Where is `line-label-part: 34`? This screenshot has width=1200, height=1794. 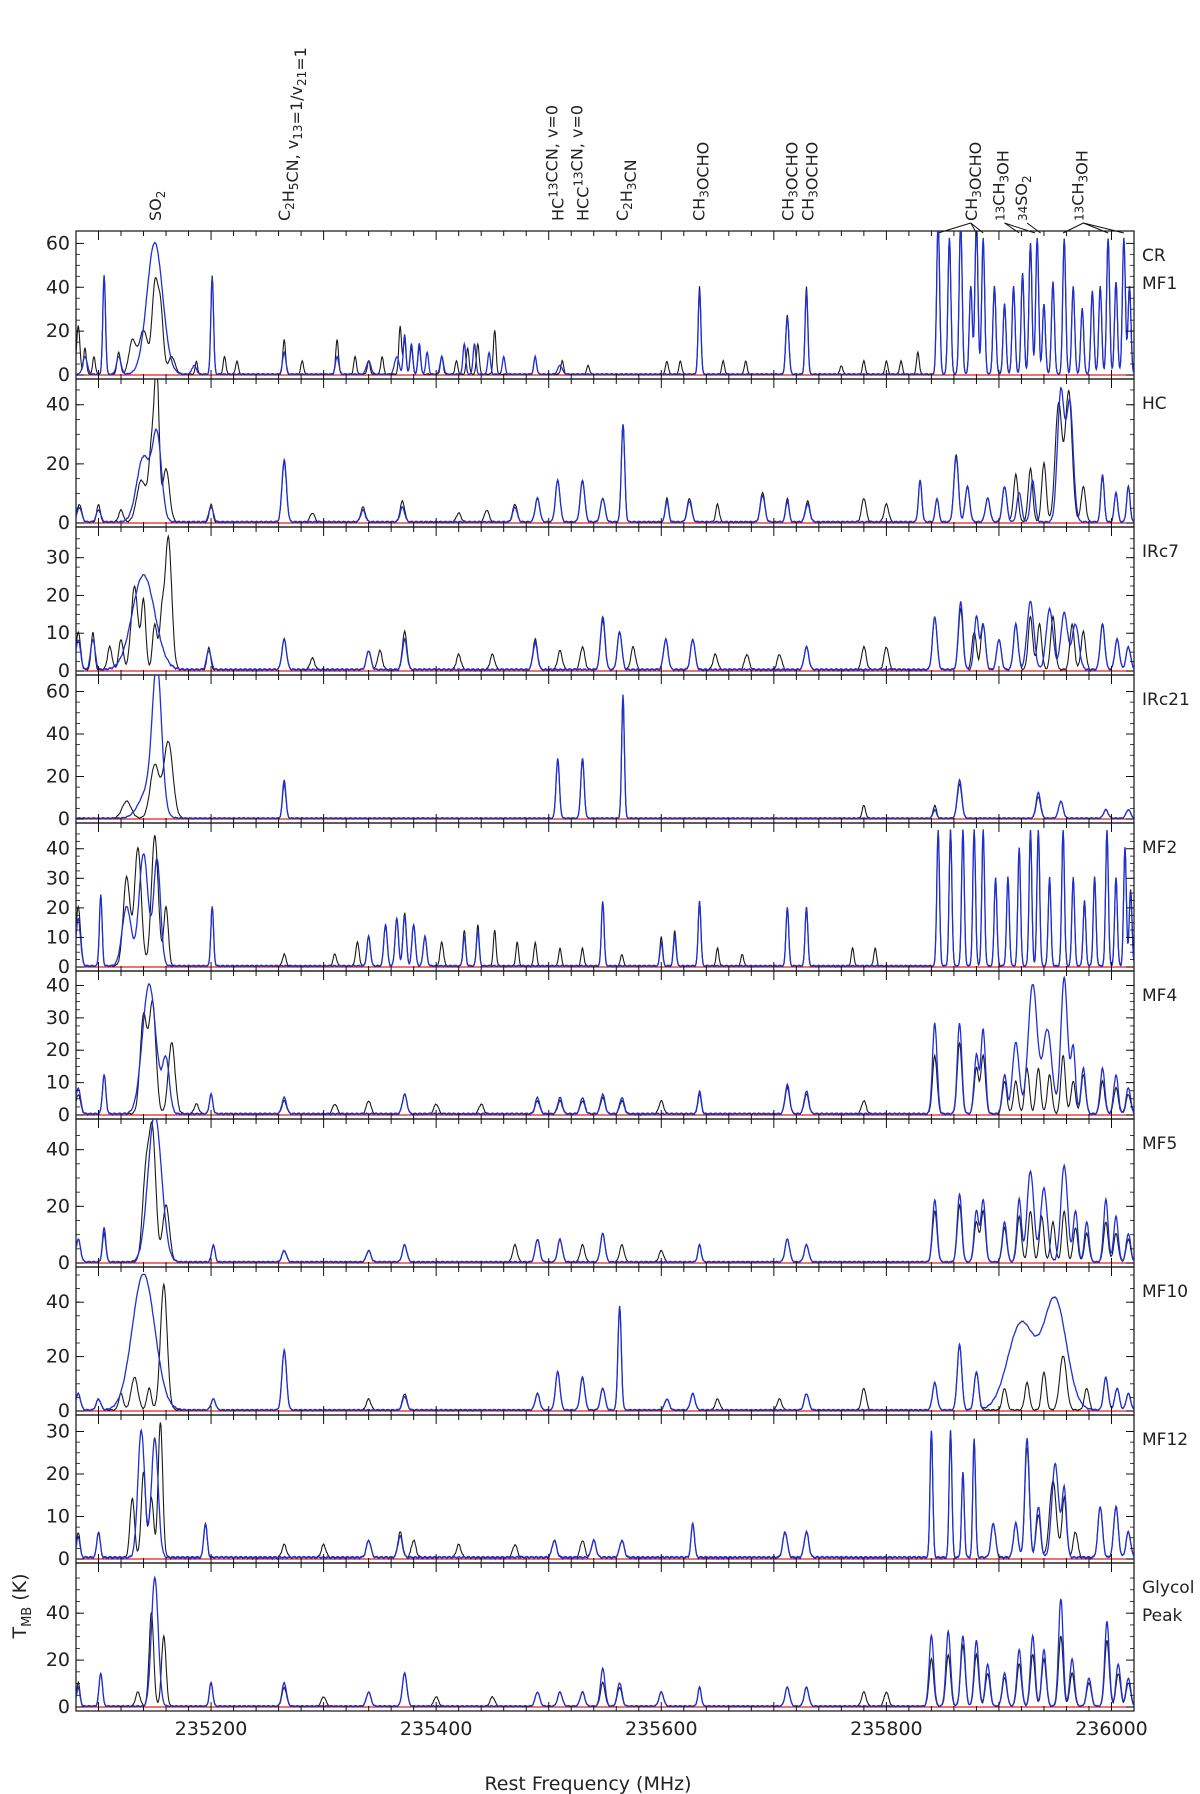 line-label-part: 34 is located at coordinates (1023, 213).